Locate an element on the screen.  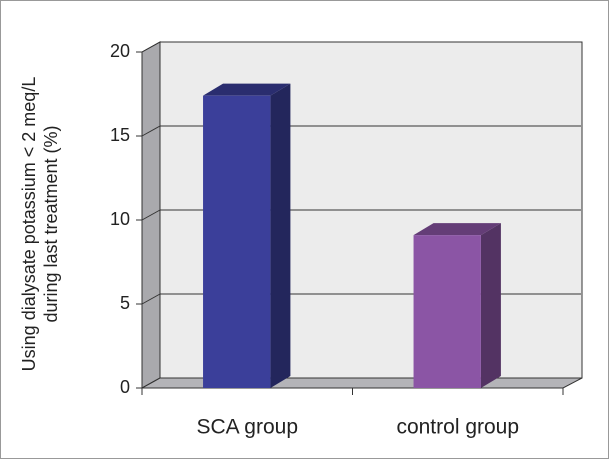
y-tick-label: 5 is located at coordinates (125, 303).